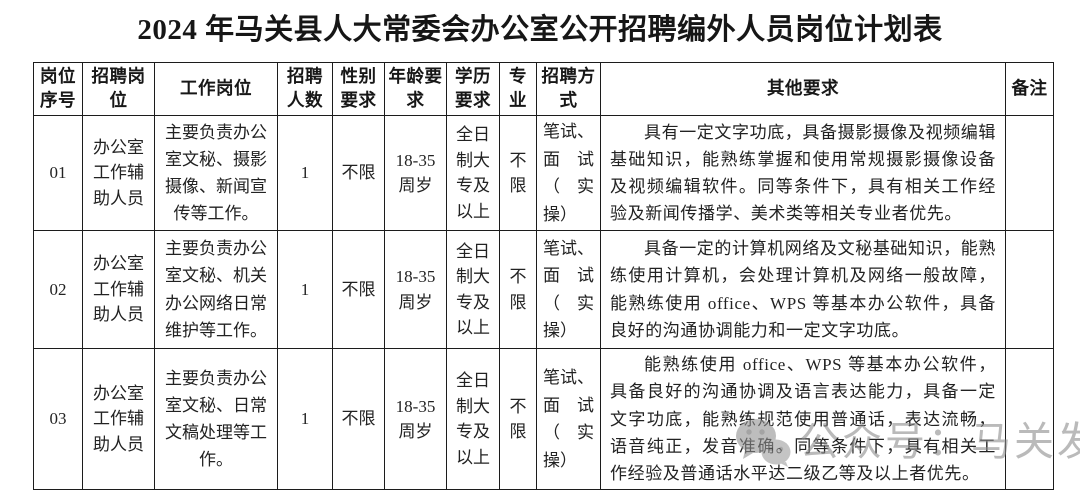  I want to click on col-header-duty: 工作岗位, so click(216, 89).